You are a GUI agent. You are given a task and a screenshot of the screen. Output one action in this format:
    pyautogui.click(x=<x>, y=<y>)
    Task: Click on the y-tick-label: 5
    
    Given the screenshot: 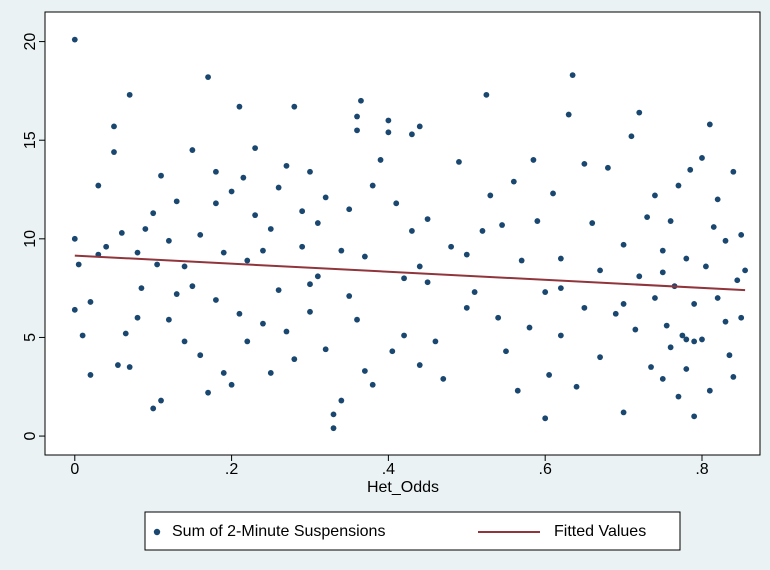 What is the action you would take?
    pyautogui.click(x=30, y=337)
    